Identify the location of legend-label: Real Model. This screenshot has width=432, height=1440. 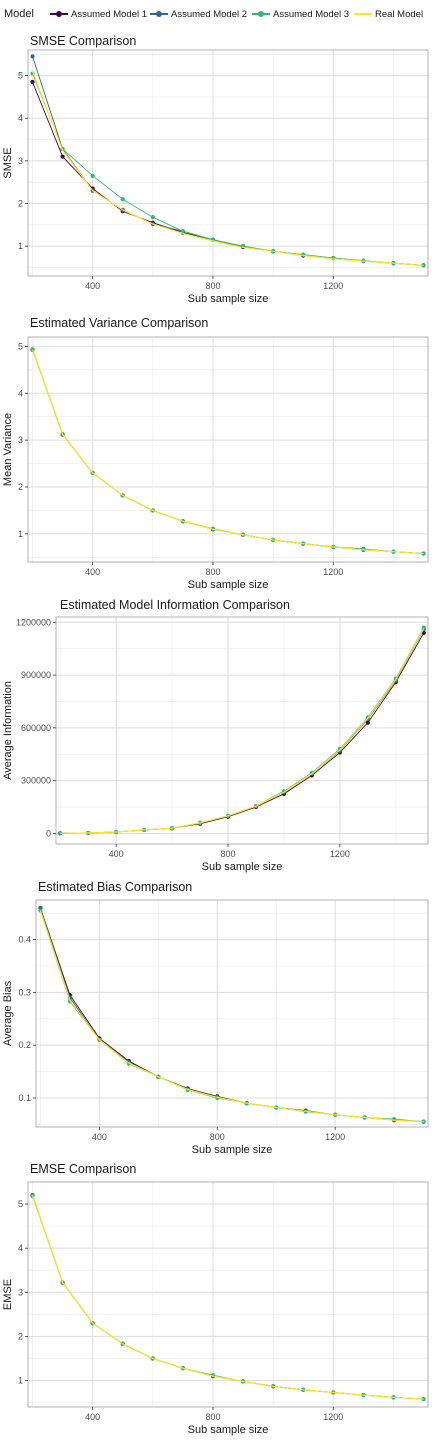
(399, 14).